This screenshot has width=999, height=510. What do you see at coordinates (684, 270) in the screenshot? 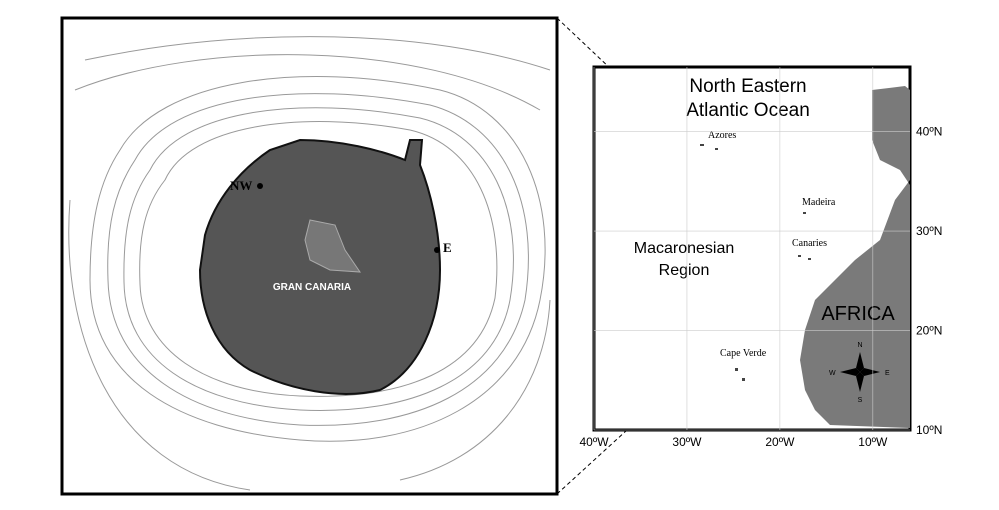
I see `region-label: Region` at bounding box center [684, 270].